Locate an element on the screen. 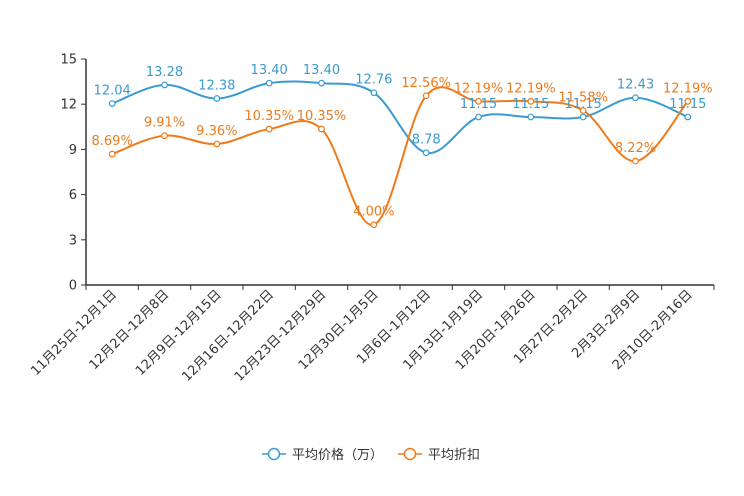 This screenshot has width=744, height=496. series-1-data-label: 8.69% is located at coordinates (112, 141).